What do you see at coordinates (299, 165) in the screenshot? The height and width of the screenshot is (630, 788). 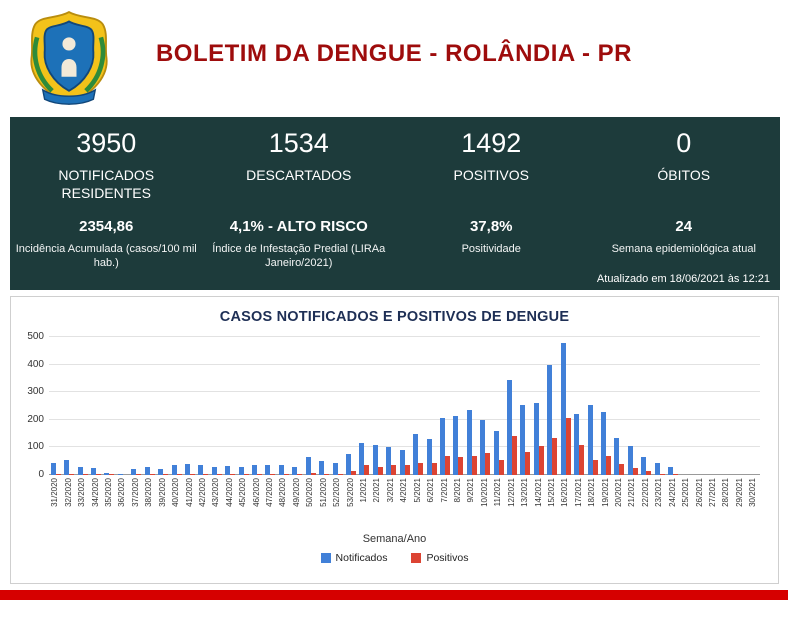 I see `stat-descartados: 1534 DESCARTADOS` at bounding box center [299, 165].